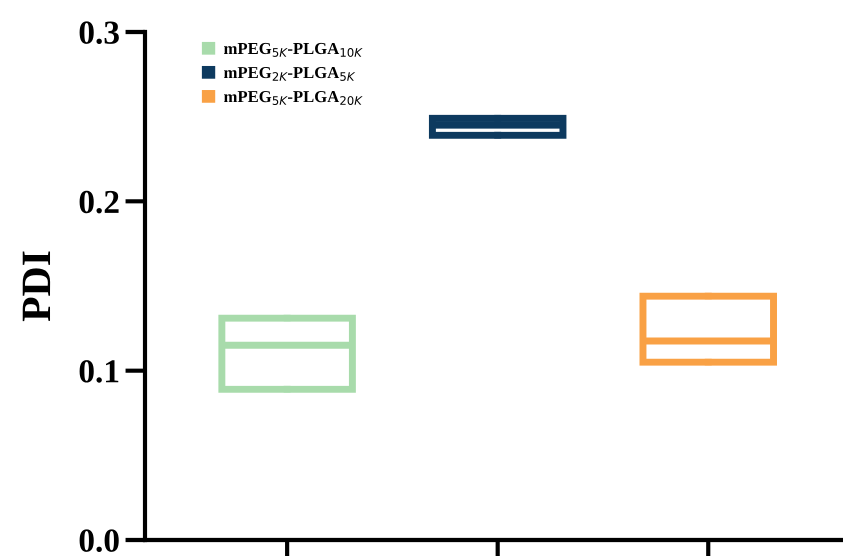 This screenshot has width=843, height=556. What do you see at coordinates (99, 202) in the screenshot?
I see `y-tick-label: 0.2` at bounding box center [99, 202].